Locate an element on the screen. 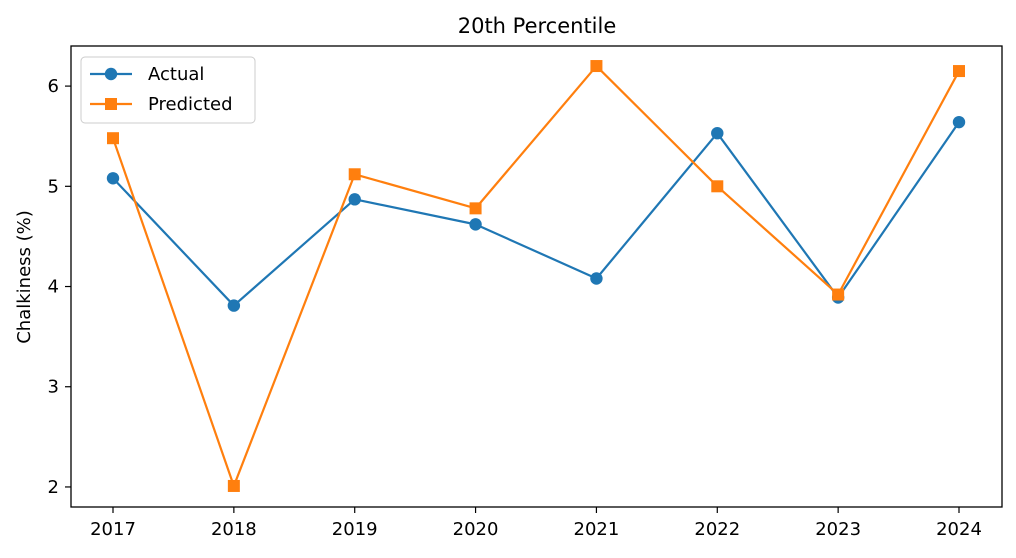  legend-marker-actual is located at coordinates (111, 74).